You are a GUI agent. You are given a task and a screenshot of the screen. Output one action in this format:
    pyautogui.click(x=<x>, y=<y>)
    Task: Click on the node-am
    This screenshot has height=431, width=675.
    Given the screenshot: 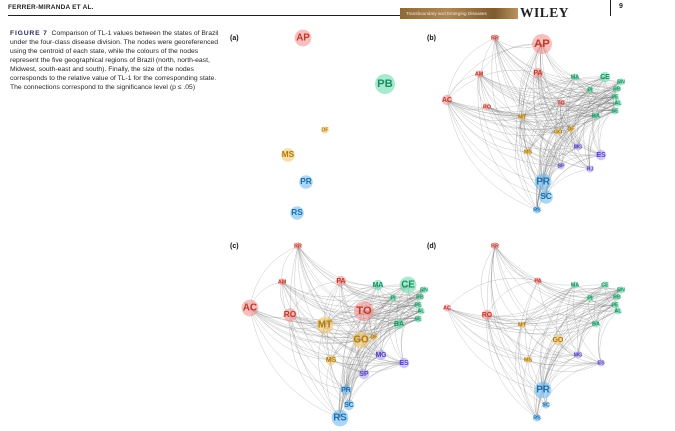 What is the action you would take?
    pyautogui.click(x=479, y=74)
    